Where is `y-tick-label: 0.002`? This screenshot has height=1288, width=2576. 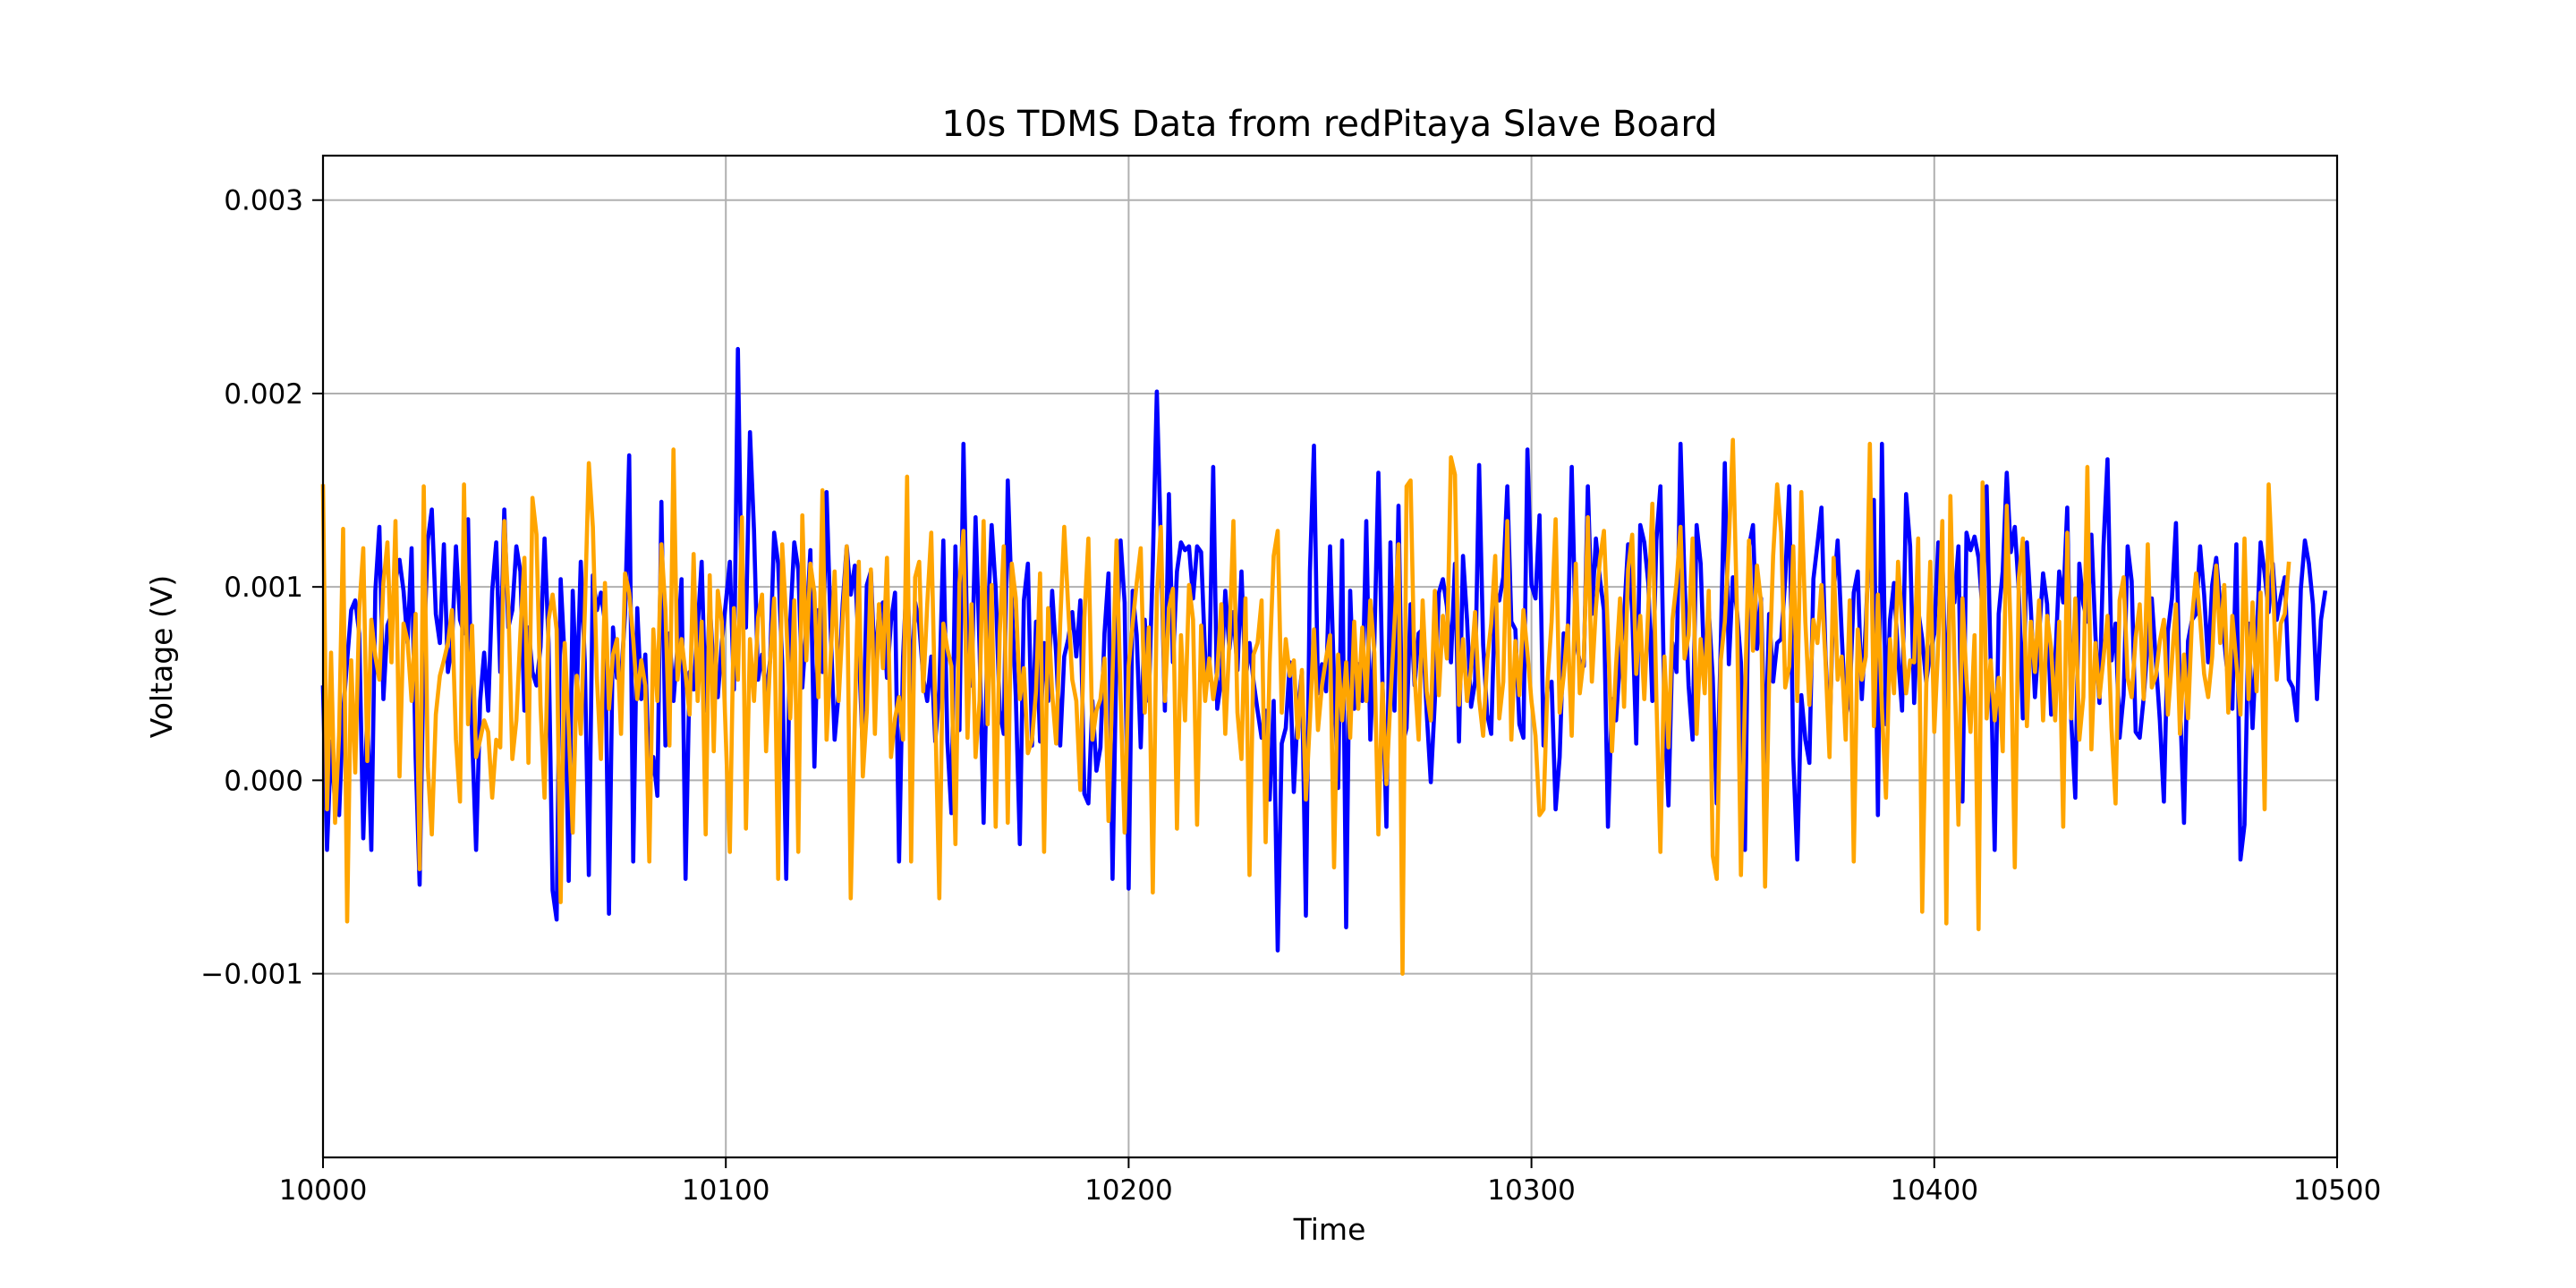 y-tick-label: 0.002 is located at coordinates (263, 394).